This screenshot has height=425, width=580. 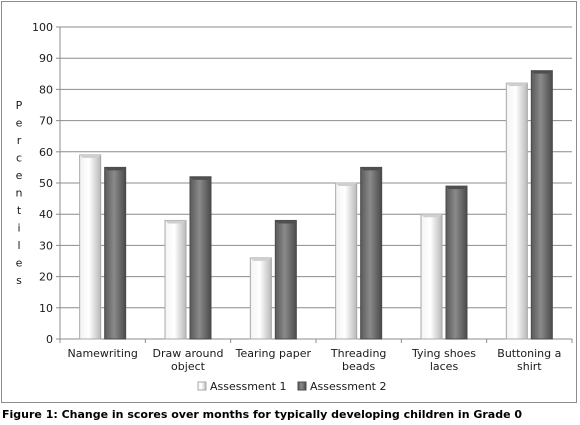 I want to click on y-tick-label: 90, so click(x=46, y=58).